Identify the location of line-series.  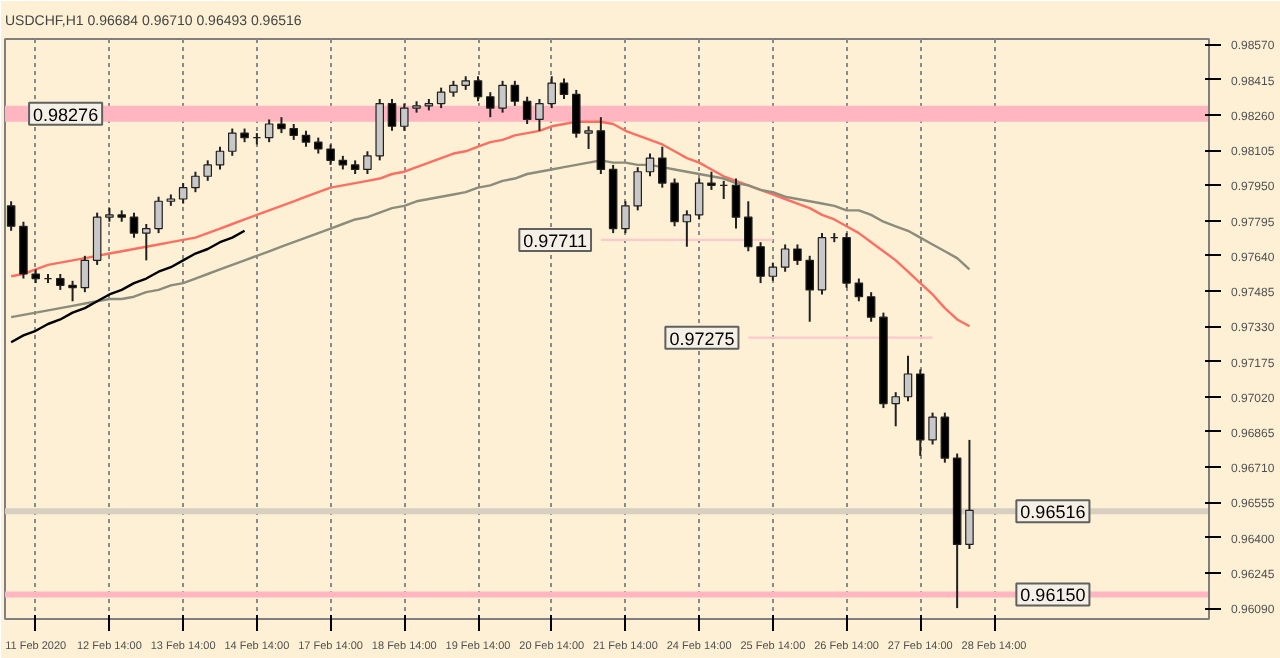
(127, 286).